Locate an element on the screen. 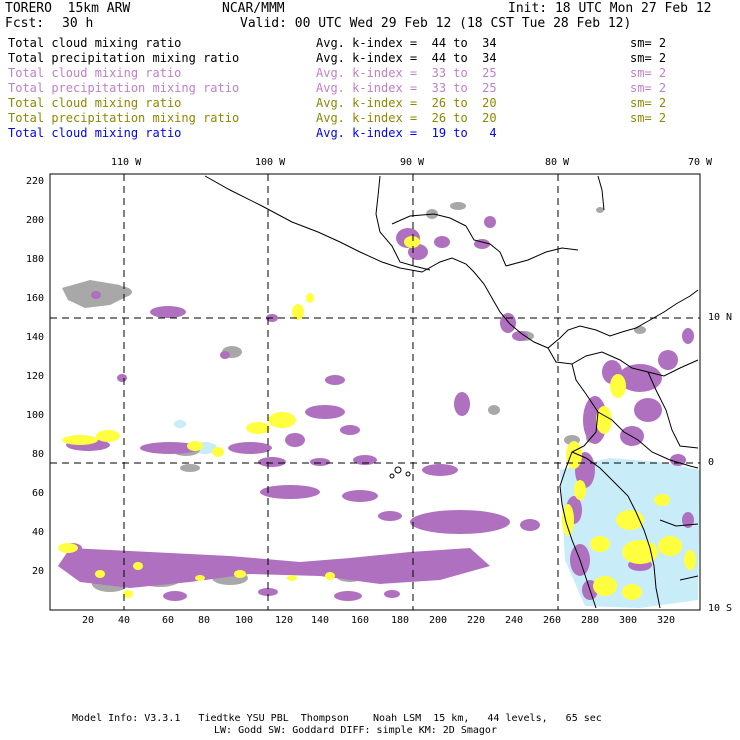 The width and height of the screenshot is (740, 740). model-name: TORERO 15km ARW is located at coordinates (68, 8).